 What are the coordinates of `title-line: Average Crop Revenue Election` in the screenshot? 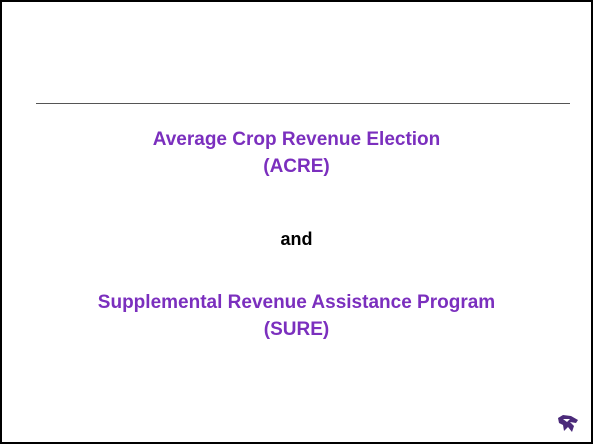 It's located at (296, 139).